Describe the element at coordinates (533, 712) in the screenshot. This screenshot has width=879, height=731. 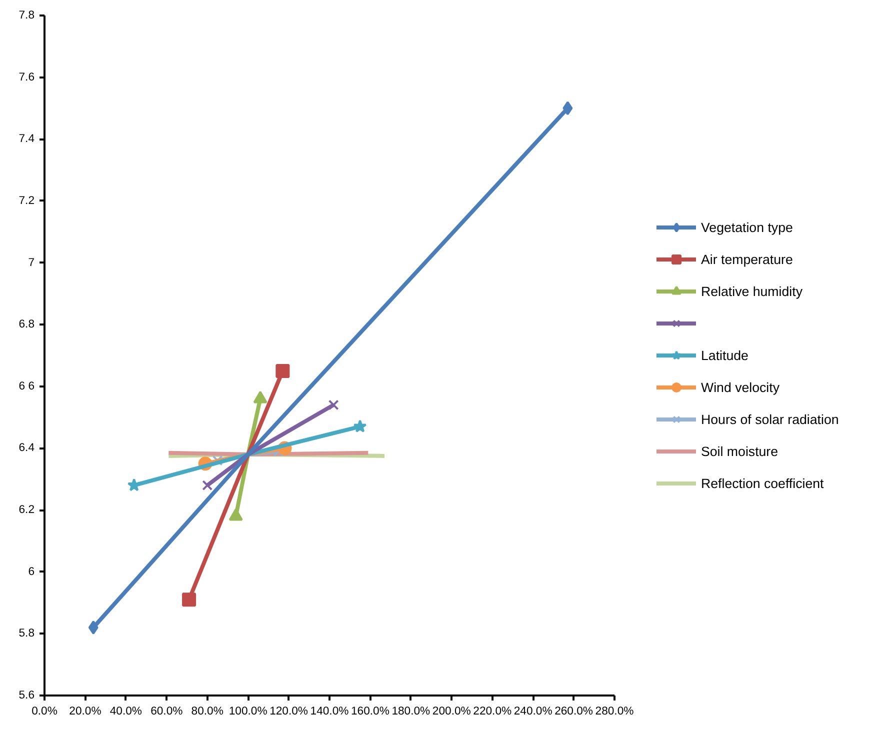
I see `x-tick-label: 240.0%` at that location.